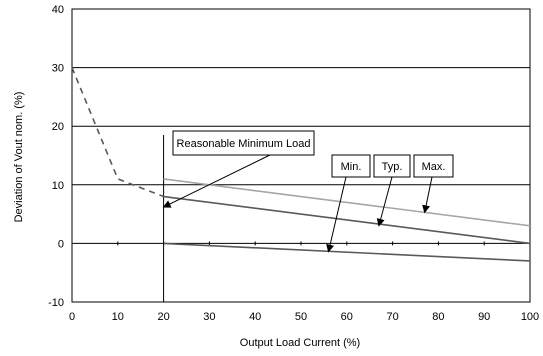 The image size is (543, 356). I want to click on y-tick-label: -10, so click(56, 303).